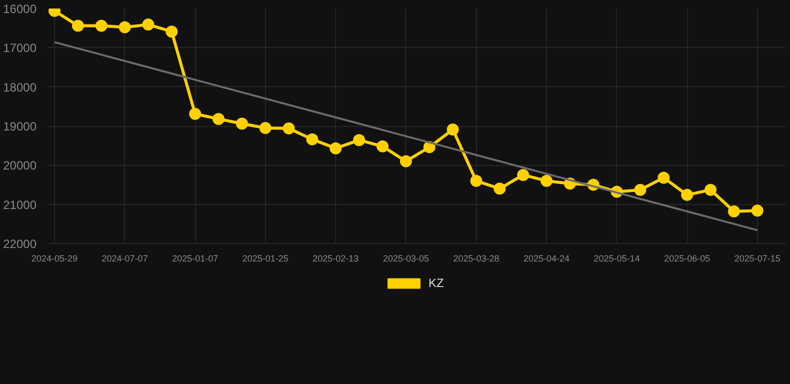 This screenshot has height=384, width=790. Describe the element at coordinates (20, 244) in the screenshot. I see `y-tick-label: 22000` at that location.